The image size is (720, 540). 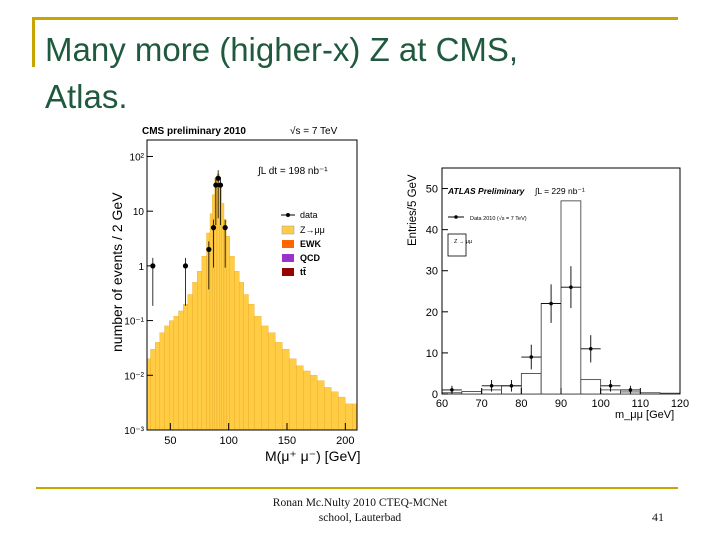 I want to click on atlas-legend-mc: Z → μμ, so click(x=463, y=242).